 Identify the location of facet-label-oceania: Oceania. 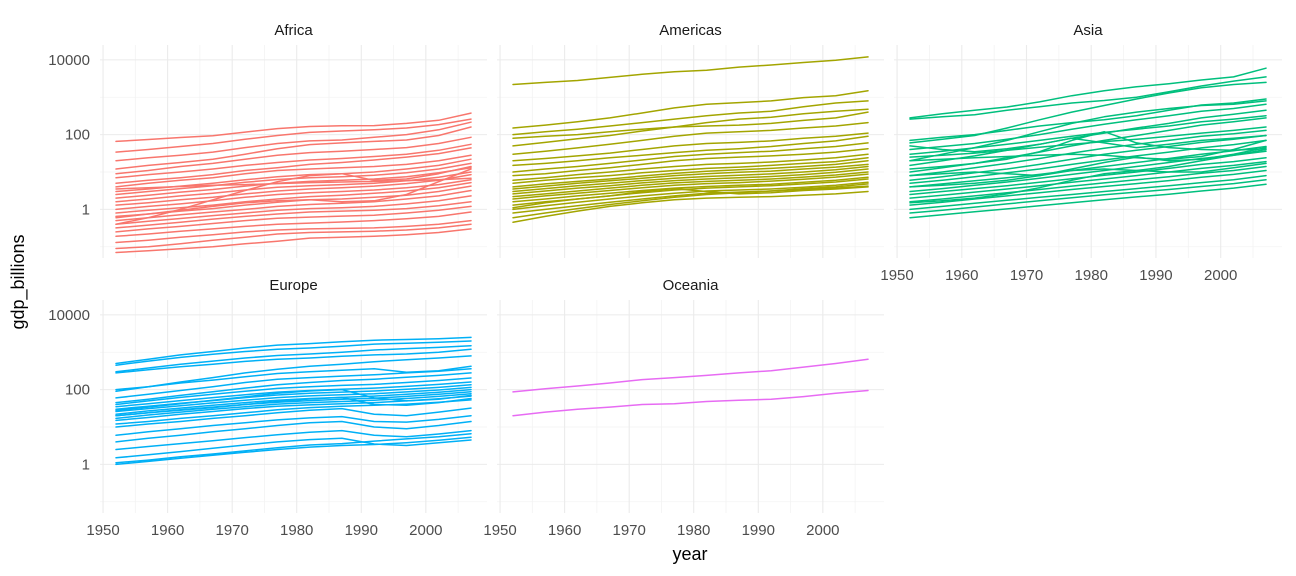
(691, 285).